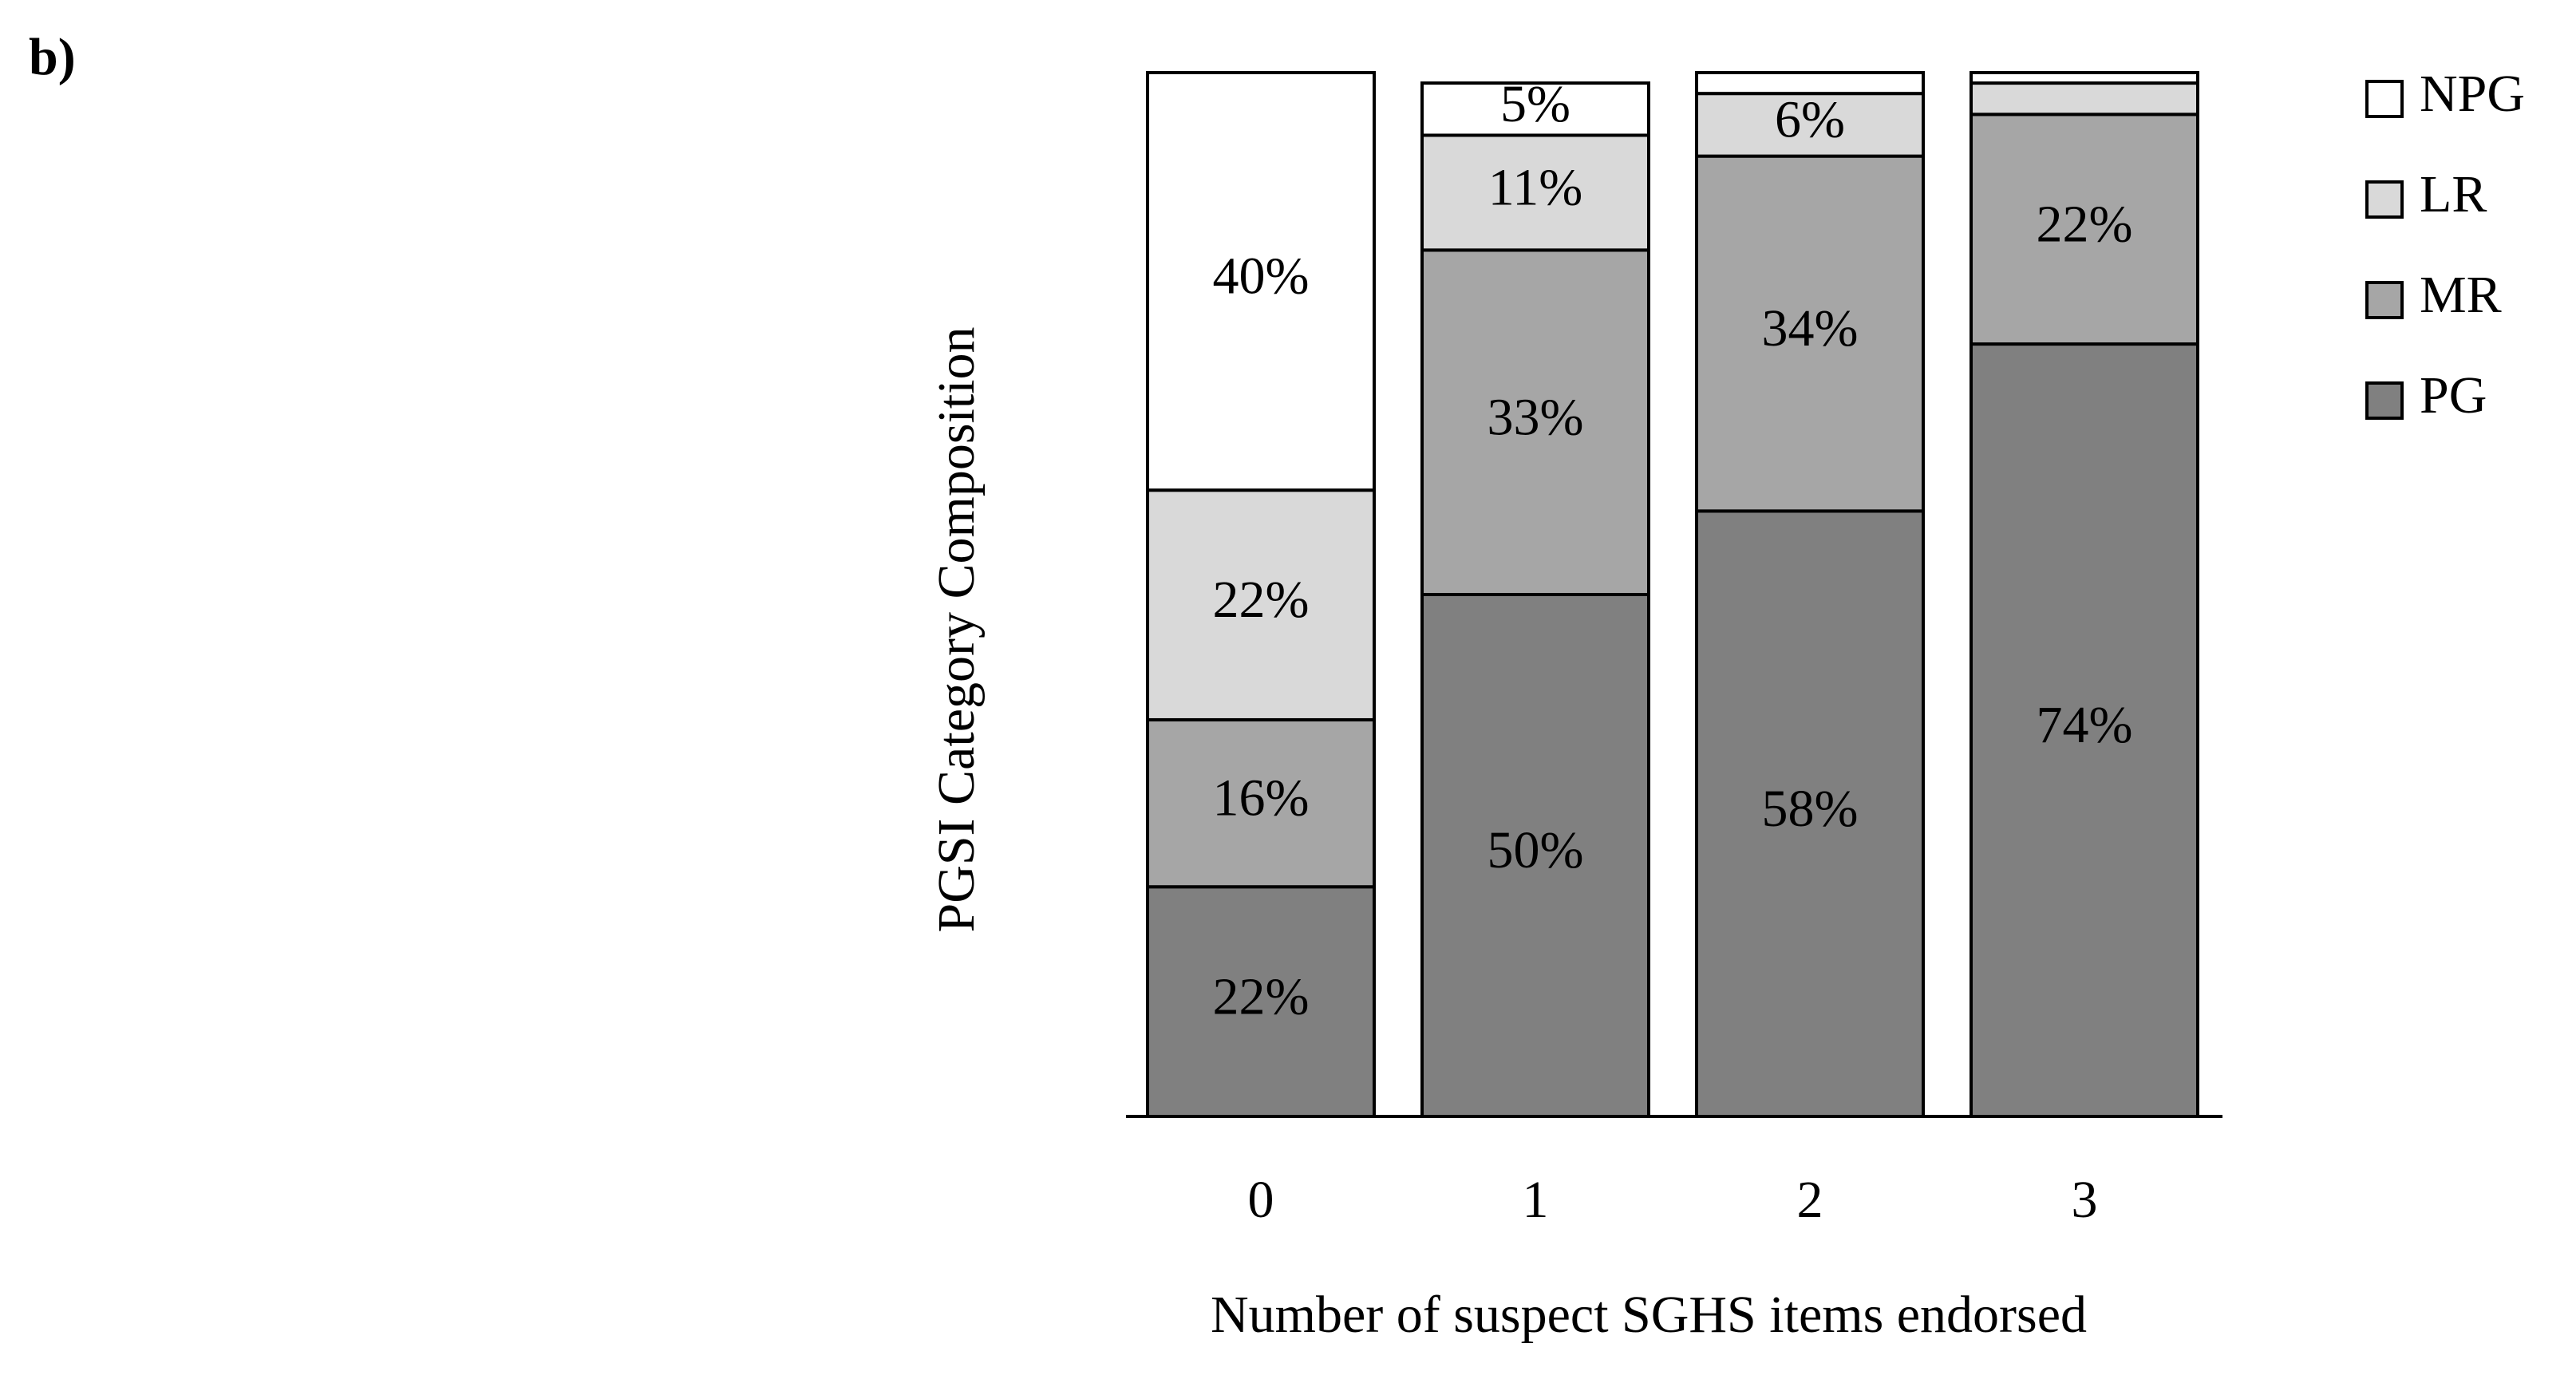 The image size is (2576, 1379). What do you see at coordinates (1649, 1315) in the screenshot?
I see `x-axis-title: Number of suspect SGHS items endorsed` at bounding box center [1649, 1315].